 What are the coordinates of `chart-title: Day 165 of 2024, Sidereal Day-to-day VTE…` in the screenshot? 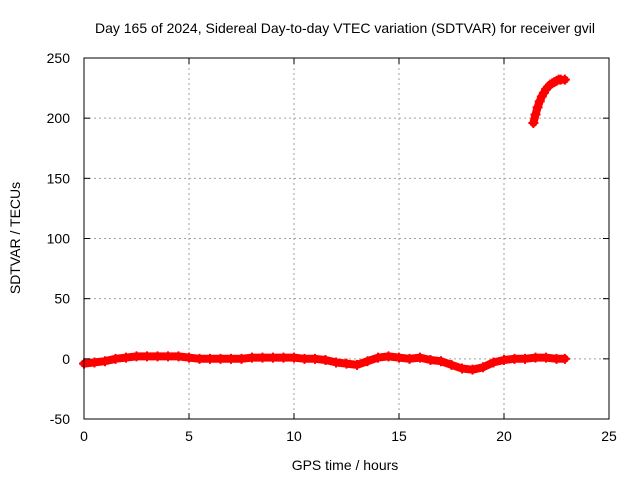 It's located at (345, 28).